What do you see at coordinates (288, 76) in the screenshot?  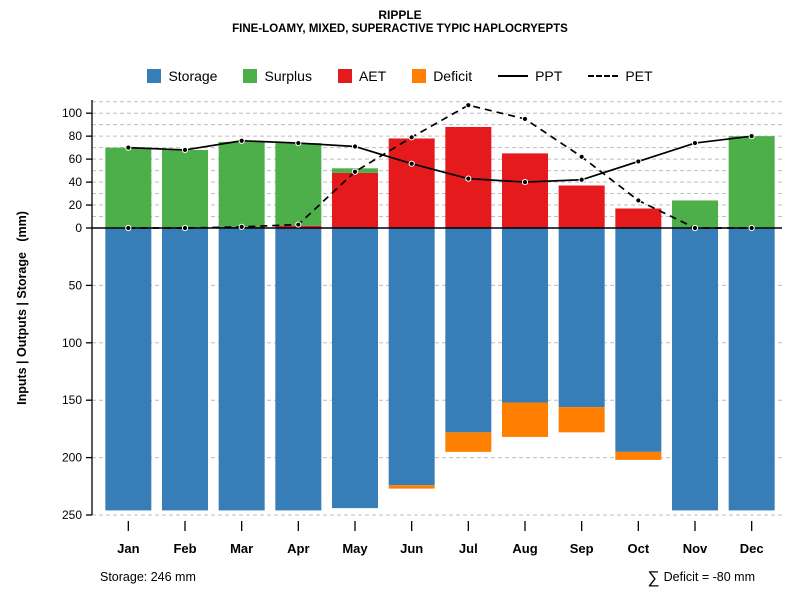 I see `legend-label-surplus: Surplus` at bounding box center [288, 76].